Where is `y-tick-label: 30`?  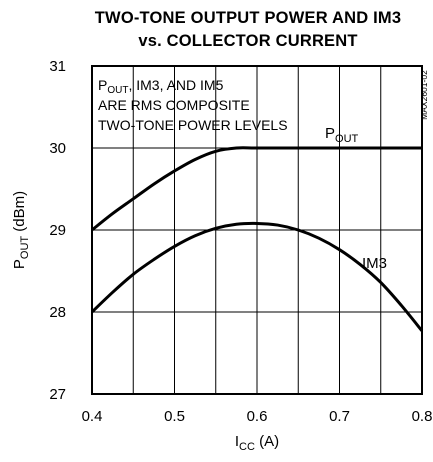
y-tick-label: 30 is located at coordinates (57, 148).